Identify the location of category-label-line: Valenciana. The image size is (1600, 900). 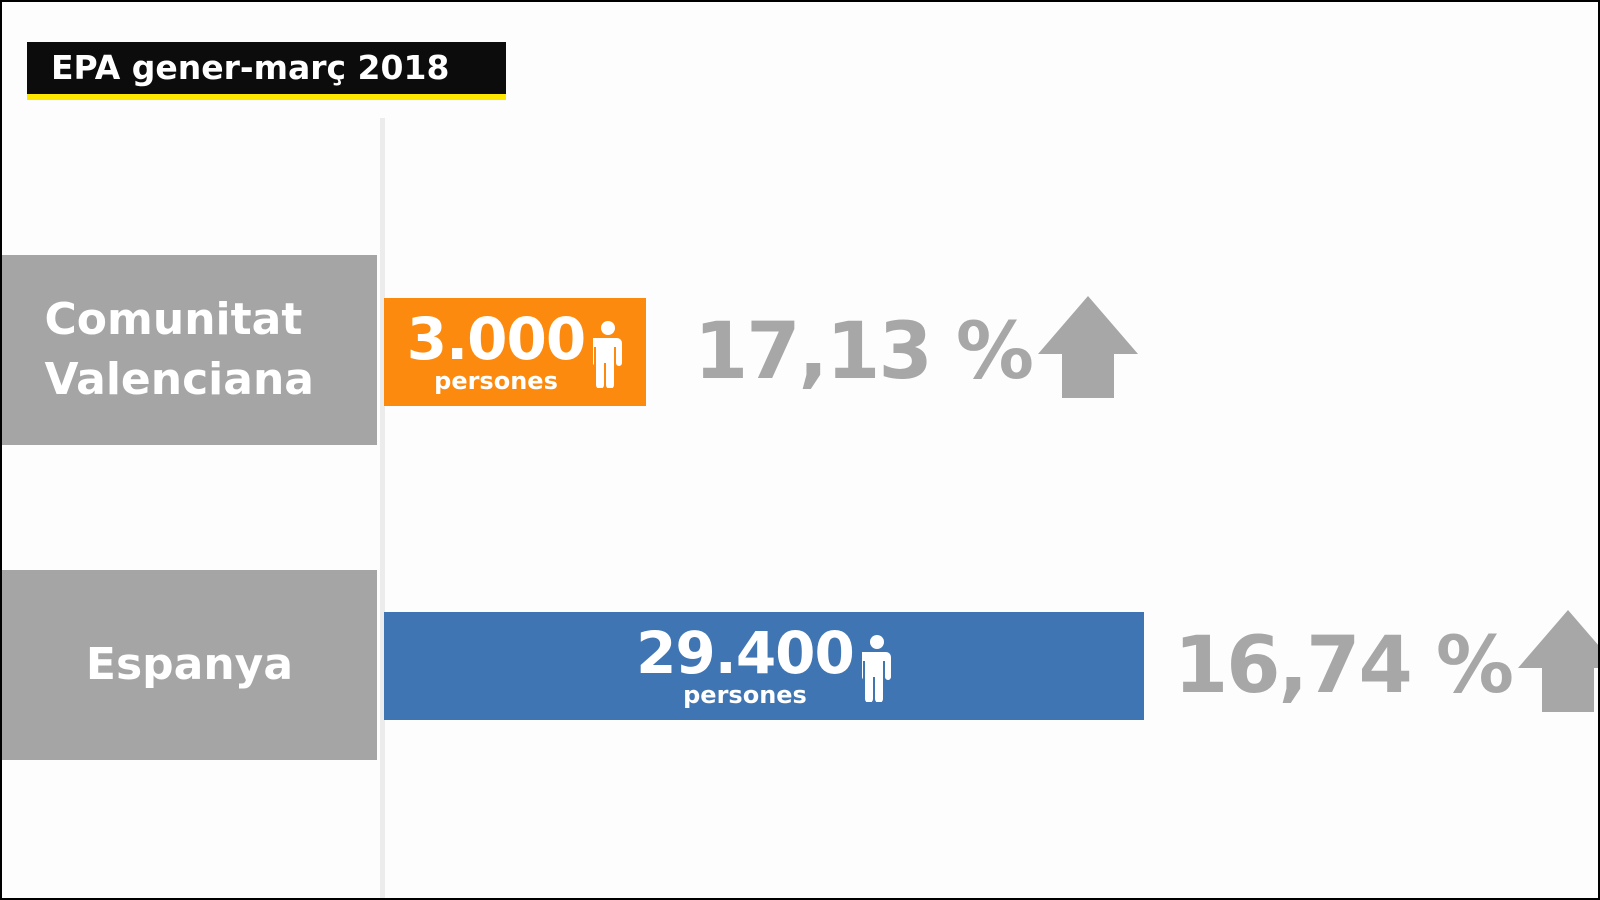
(179, 379).